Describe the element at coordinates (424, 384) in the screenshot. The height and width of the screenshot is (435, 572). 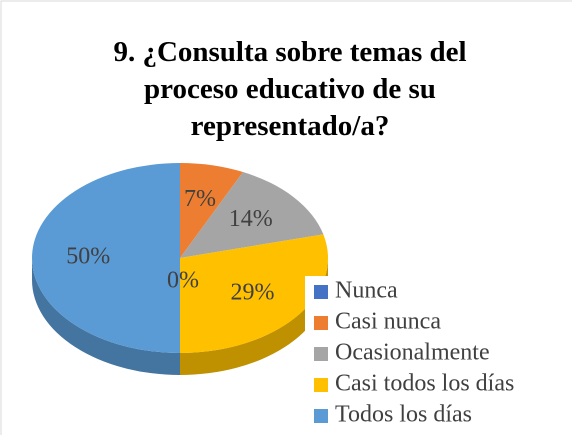
I see `legend-label: Casi todos los días` at that location.